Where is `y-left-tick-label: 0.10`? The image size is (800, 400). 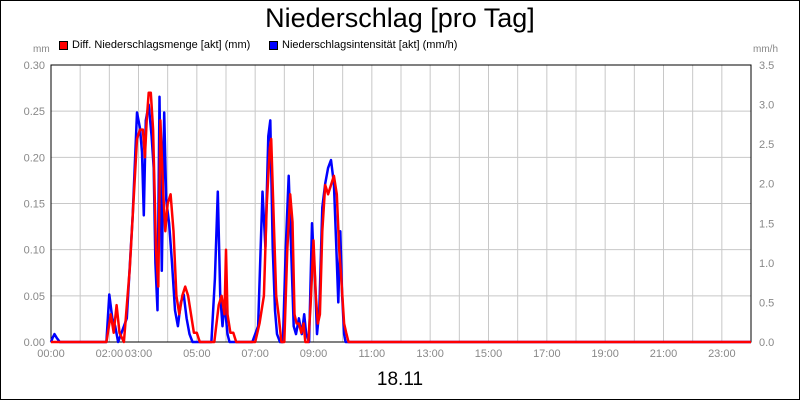
y-left-tick-label: 0.10 is located at coordinates (34, 251).